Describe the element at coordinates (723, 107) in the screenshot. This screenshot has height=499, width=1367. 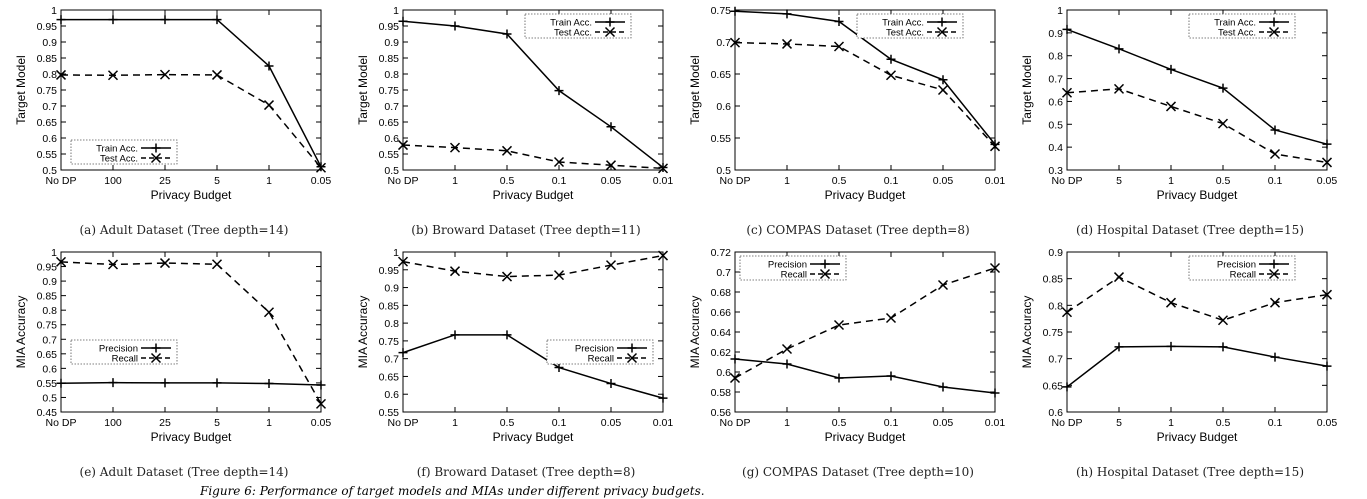
I see `y-tick-label: 0.6` at that location.